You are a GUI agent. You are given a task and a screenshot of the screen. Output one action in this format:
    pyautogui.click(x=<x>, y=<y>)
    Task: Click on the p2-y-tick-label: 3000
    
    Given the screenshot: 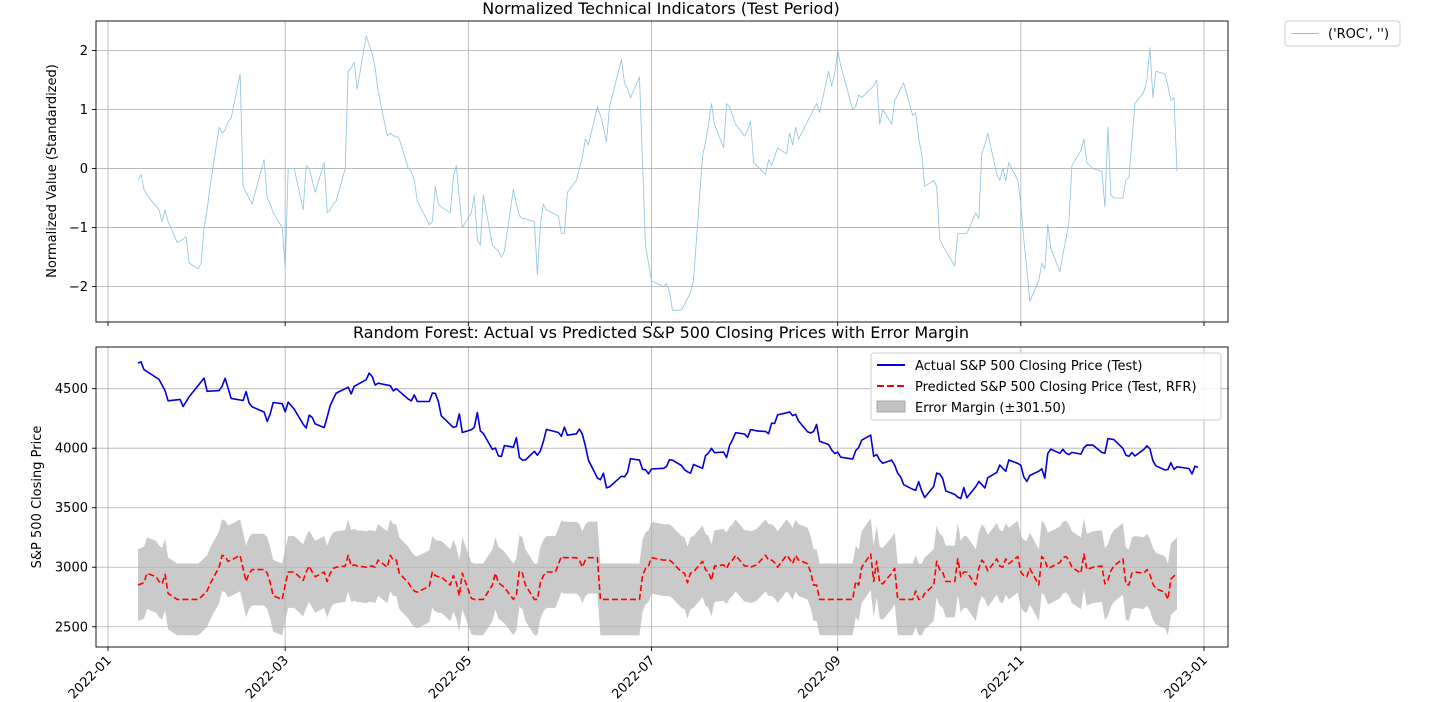 What is the action you would take?
    pyautogui.click(x=71, y=568)
    